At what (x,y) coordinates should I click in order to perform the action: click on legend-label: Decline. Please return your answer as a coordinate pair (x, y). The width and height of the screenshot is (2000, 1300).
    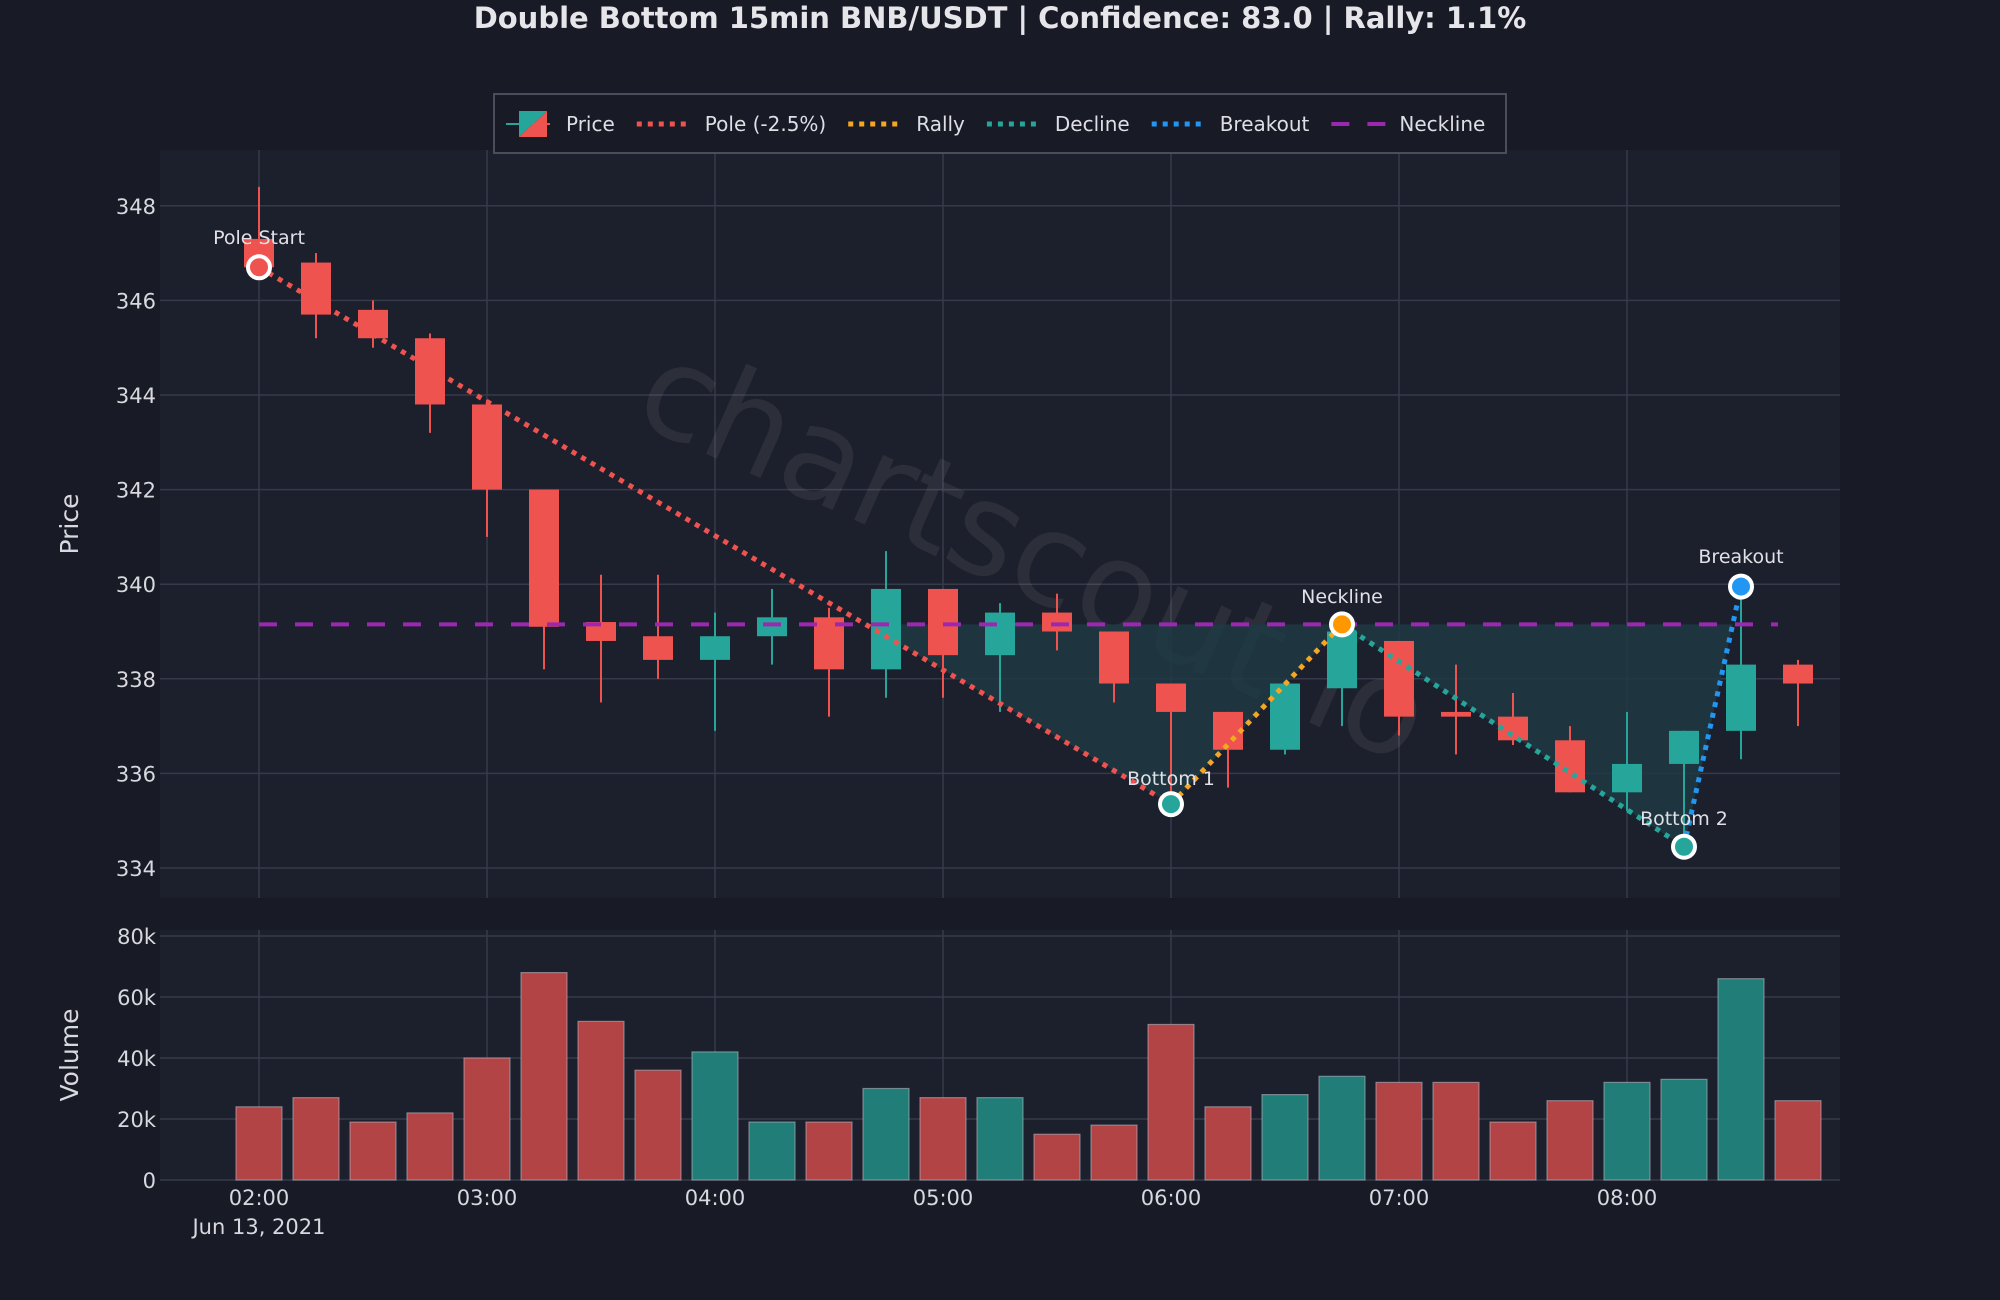
    Looking at the image, I should click on (1092, 124).